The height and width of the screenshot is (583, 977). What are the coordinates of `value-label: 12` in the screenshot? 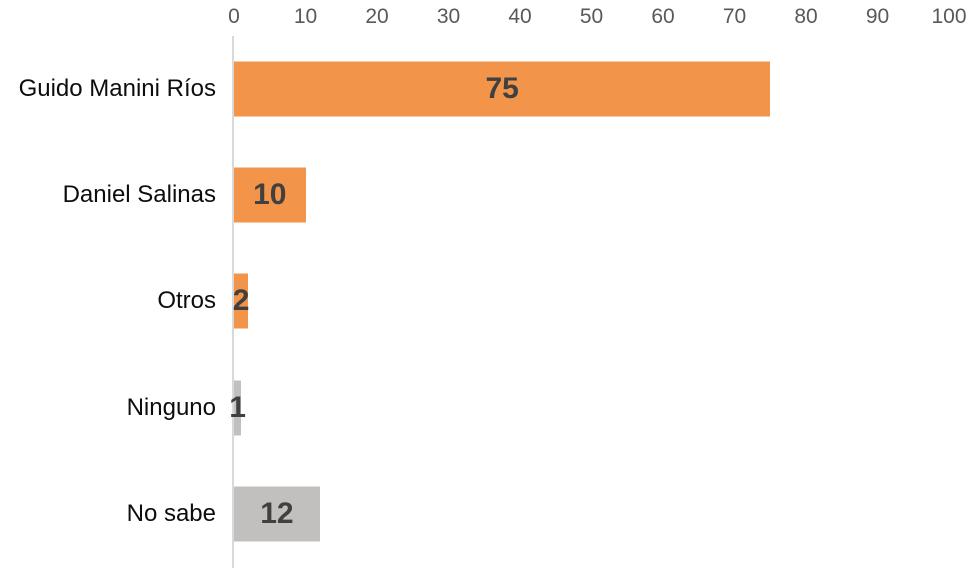 It's located at (277, 513).